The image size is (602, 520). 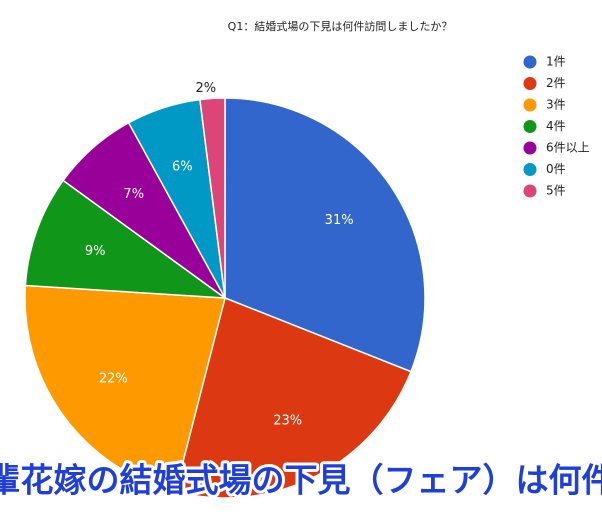 What do you see at coordinates (339, 220) in the screenshot?
I see `value-label: 31%` at bounding box center [339, 220].